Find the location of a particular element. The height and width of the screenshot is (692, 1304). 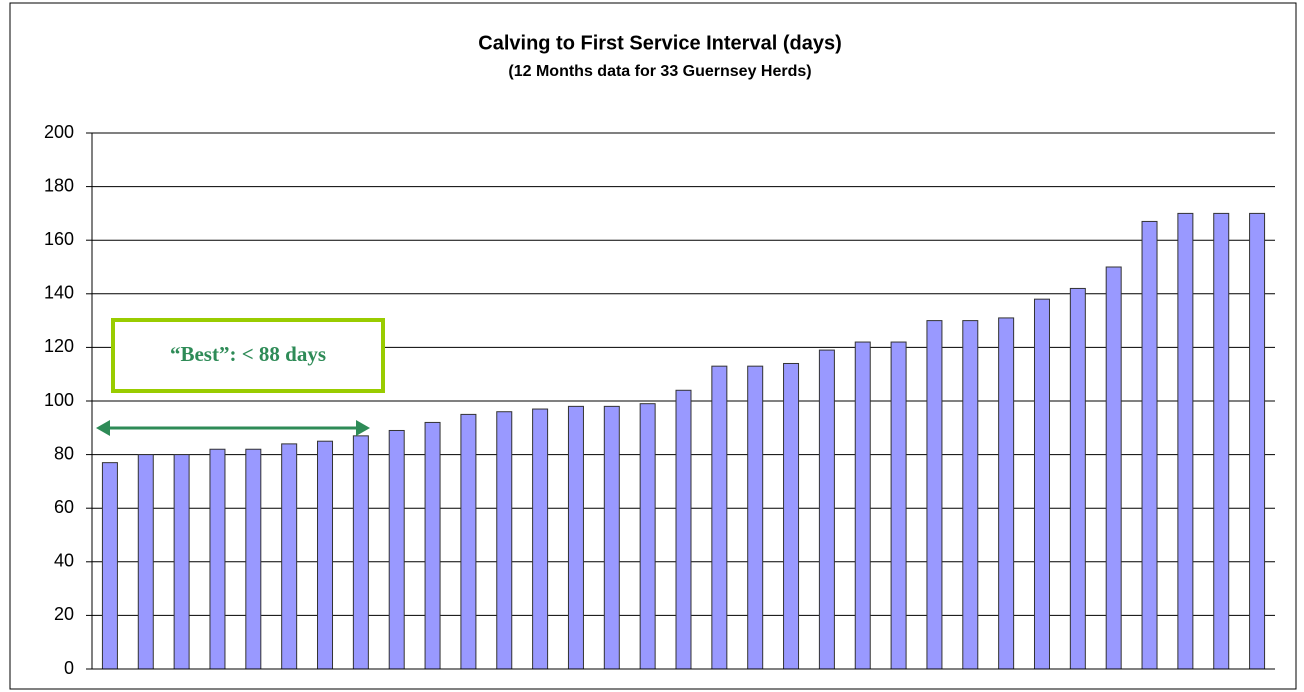

annotation-box is located at coordinates (248, 355).